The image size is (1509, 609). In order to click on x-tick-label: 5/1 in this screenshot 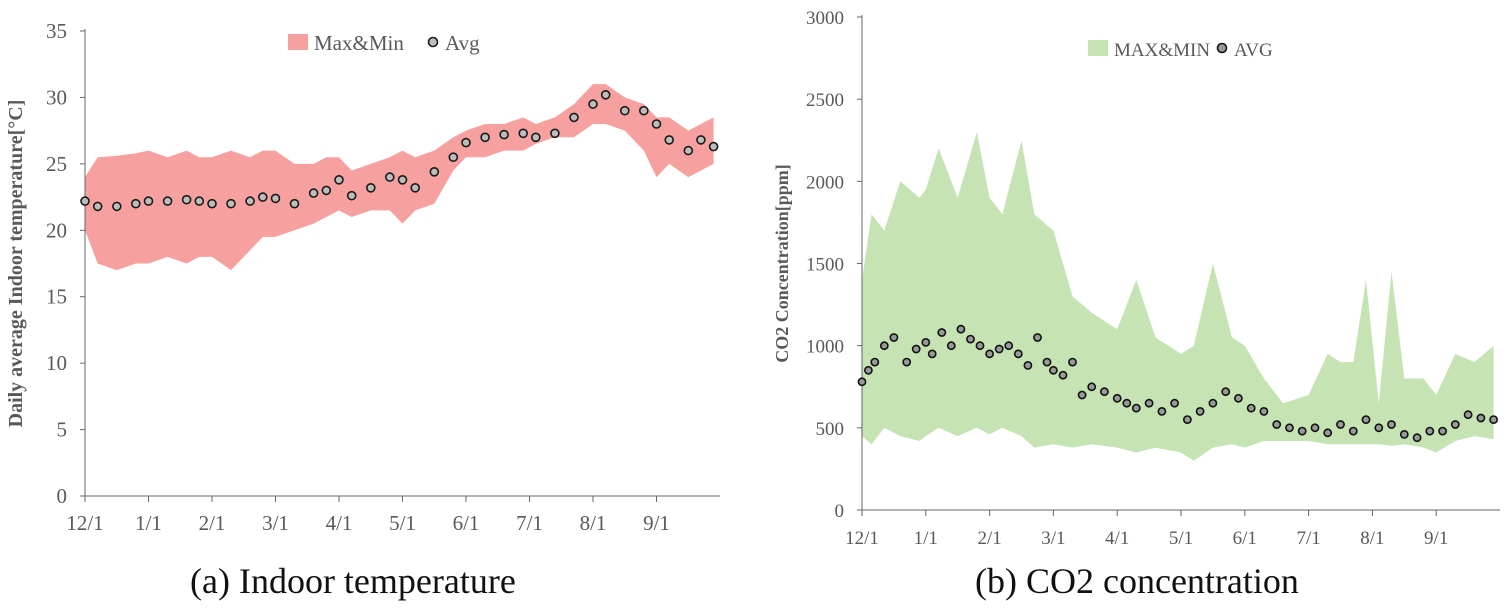, I will do `click(1181, 538)`.